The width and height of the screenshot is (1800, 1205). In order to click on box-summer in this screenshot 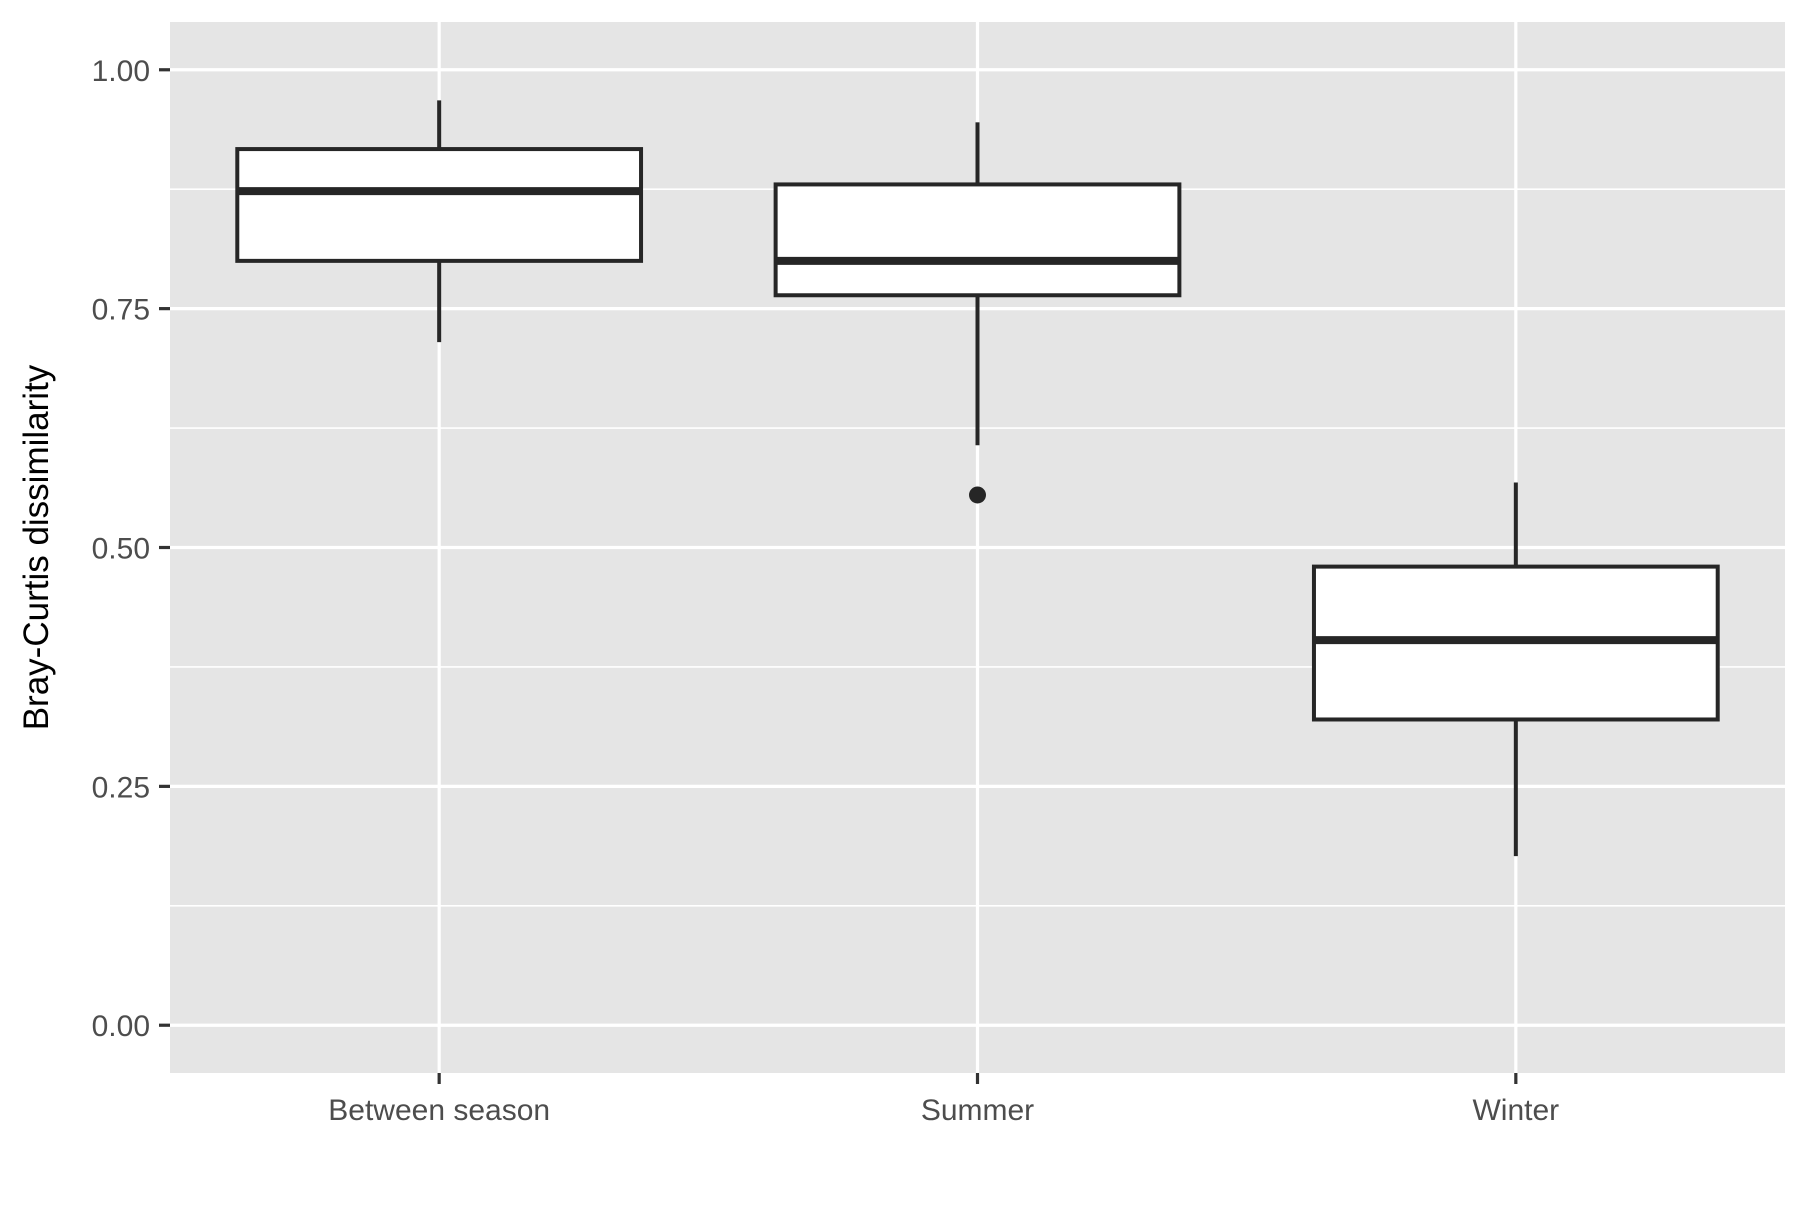, I will do `click(977, 313)`.